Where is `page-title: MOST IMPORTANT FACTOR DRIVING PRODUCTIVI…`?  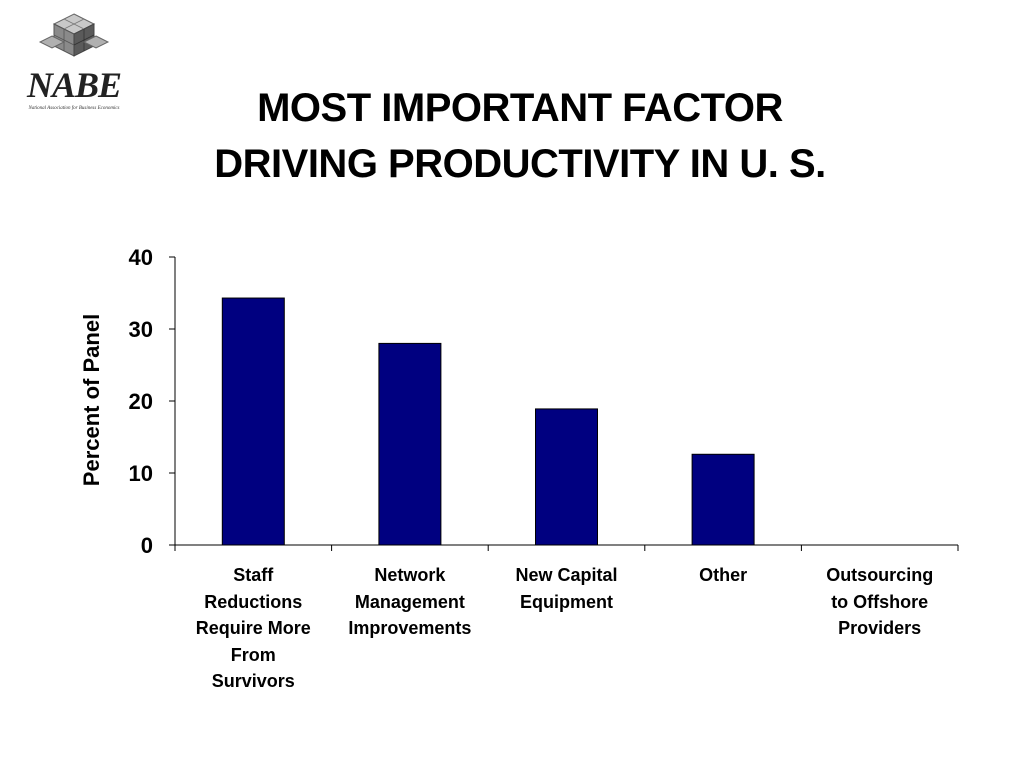
page-title: MOST IMPORTANT FACTOR DRIVING PRODUCTIVI… is located at coordinates (520, 136).